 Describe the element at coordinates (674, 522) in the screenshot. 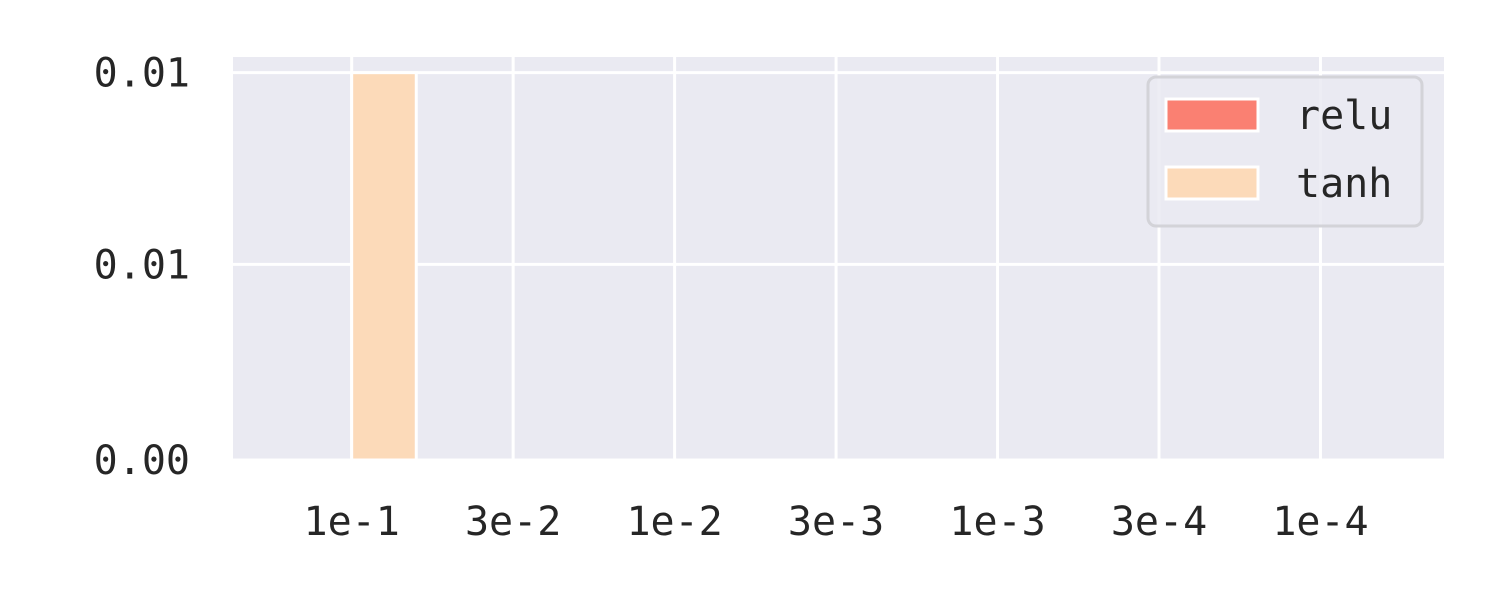

I see `x-tick-label: 1e-2` at that location.